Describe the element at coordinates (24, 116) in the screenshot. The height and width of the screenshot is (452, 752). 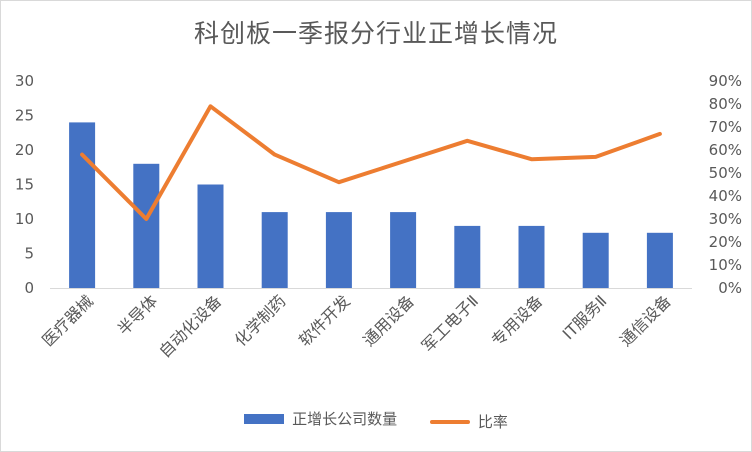
I see `y-left-tick-label: 25` at that location.